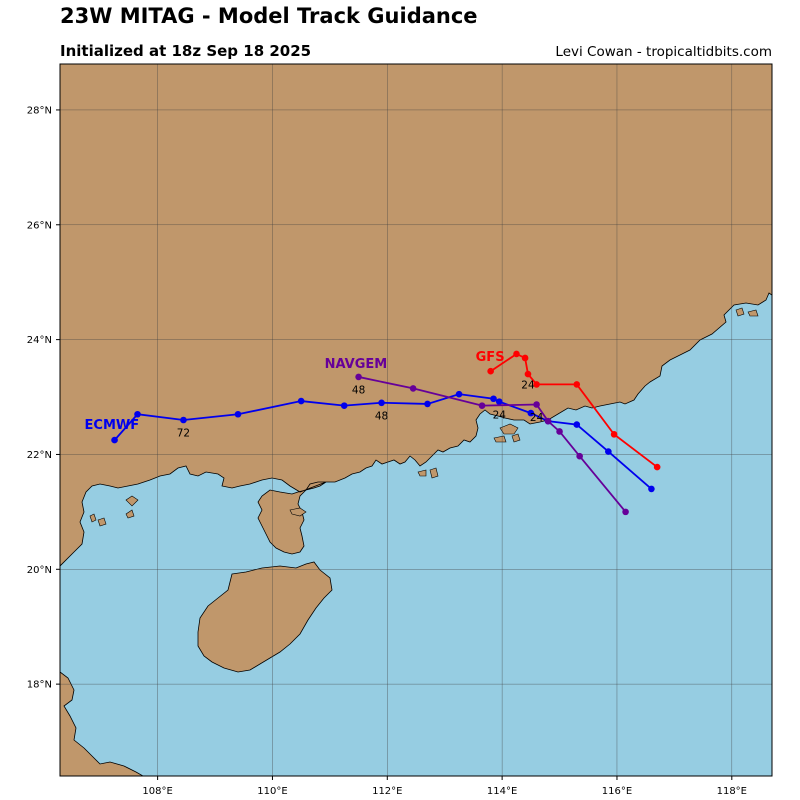 The width and height of the screenshot is (800, 800). What do you see at coordinates (39, 455) in the screenshot?
I see `lat-tick-label: 22°N` at bounding box center [39, 455].